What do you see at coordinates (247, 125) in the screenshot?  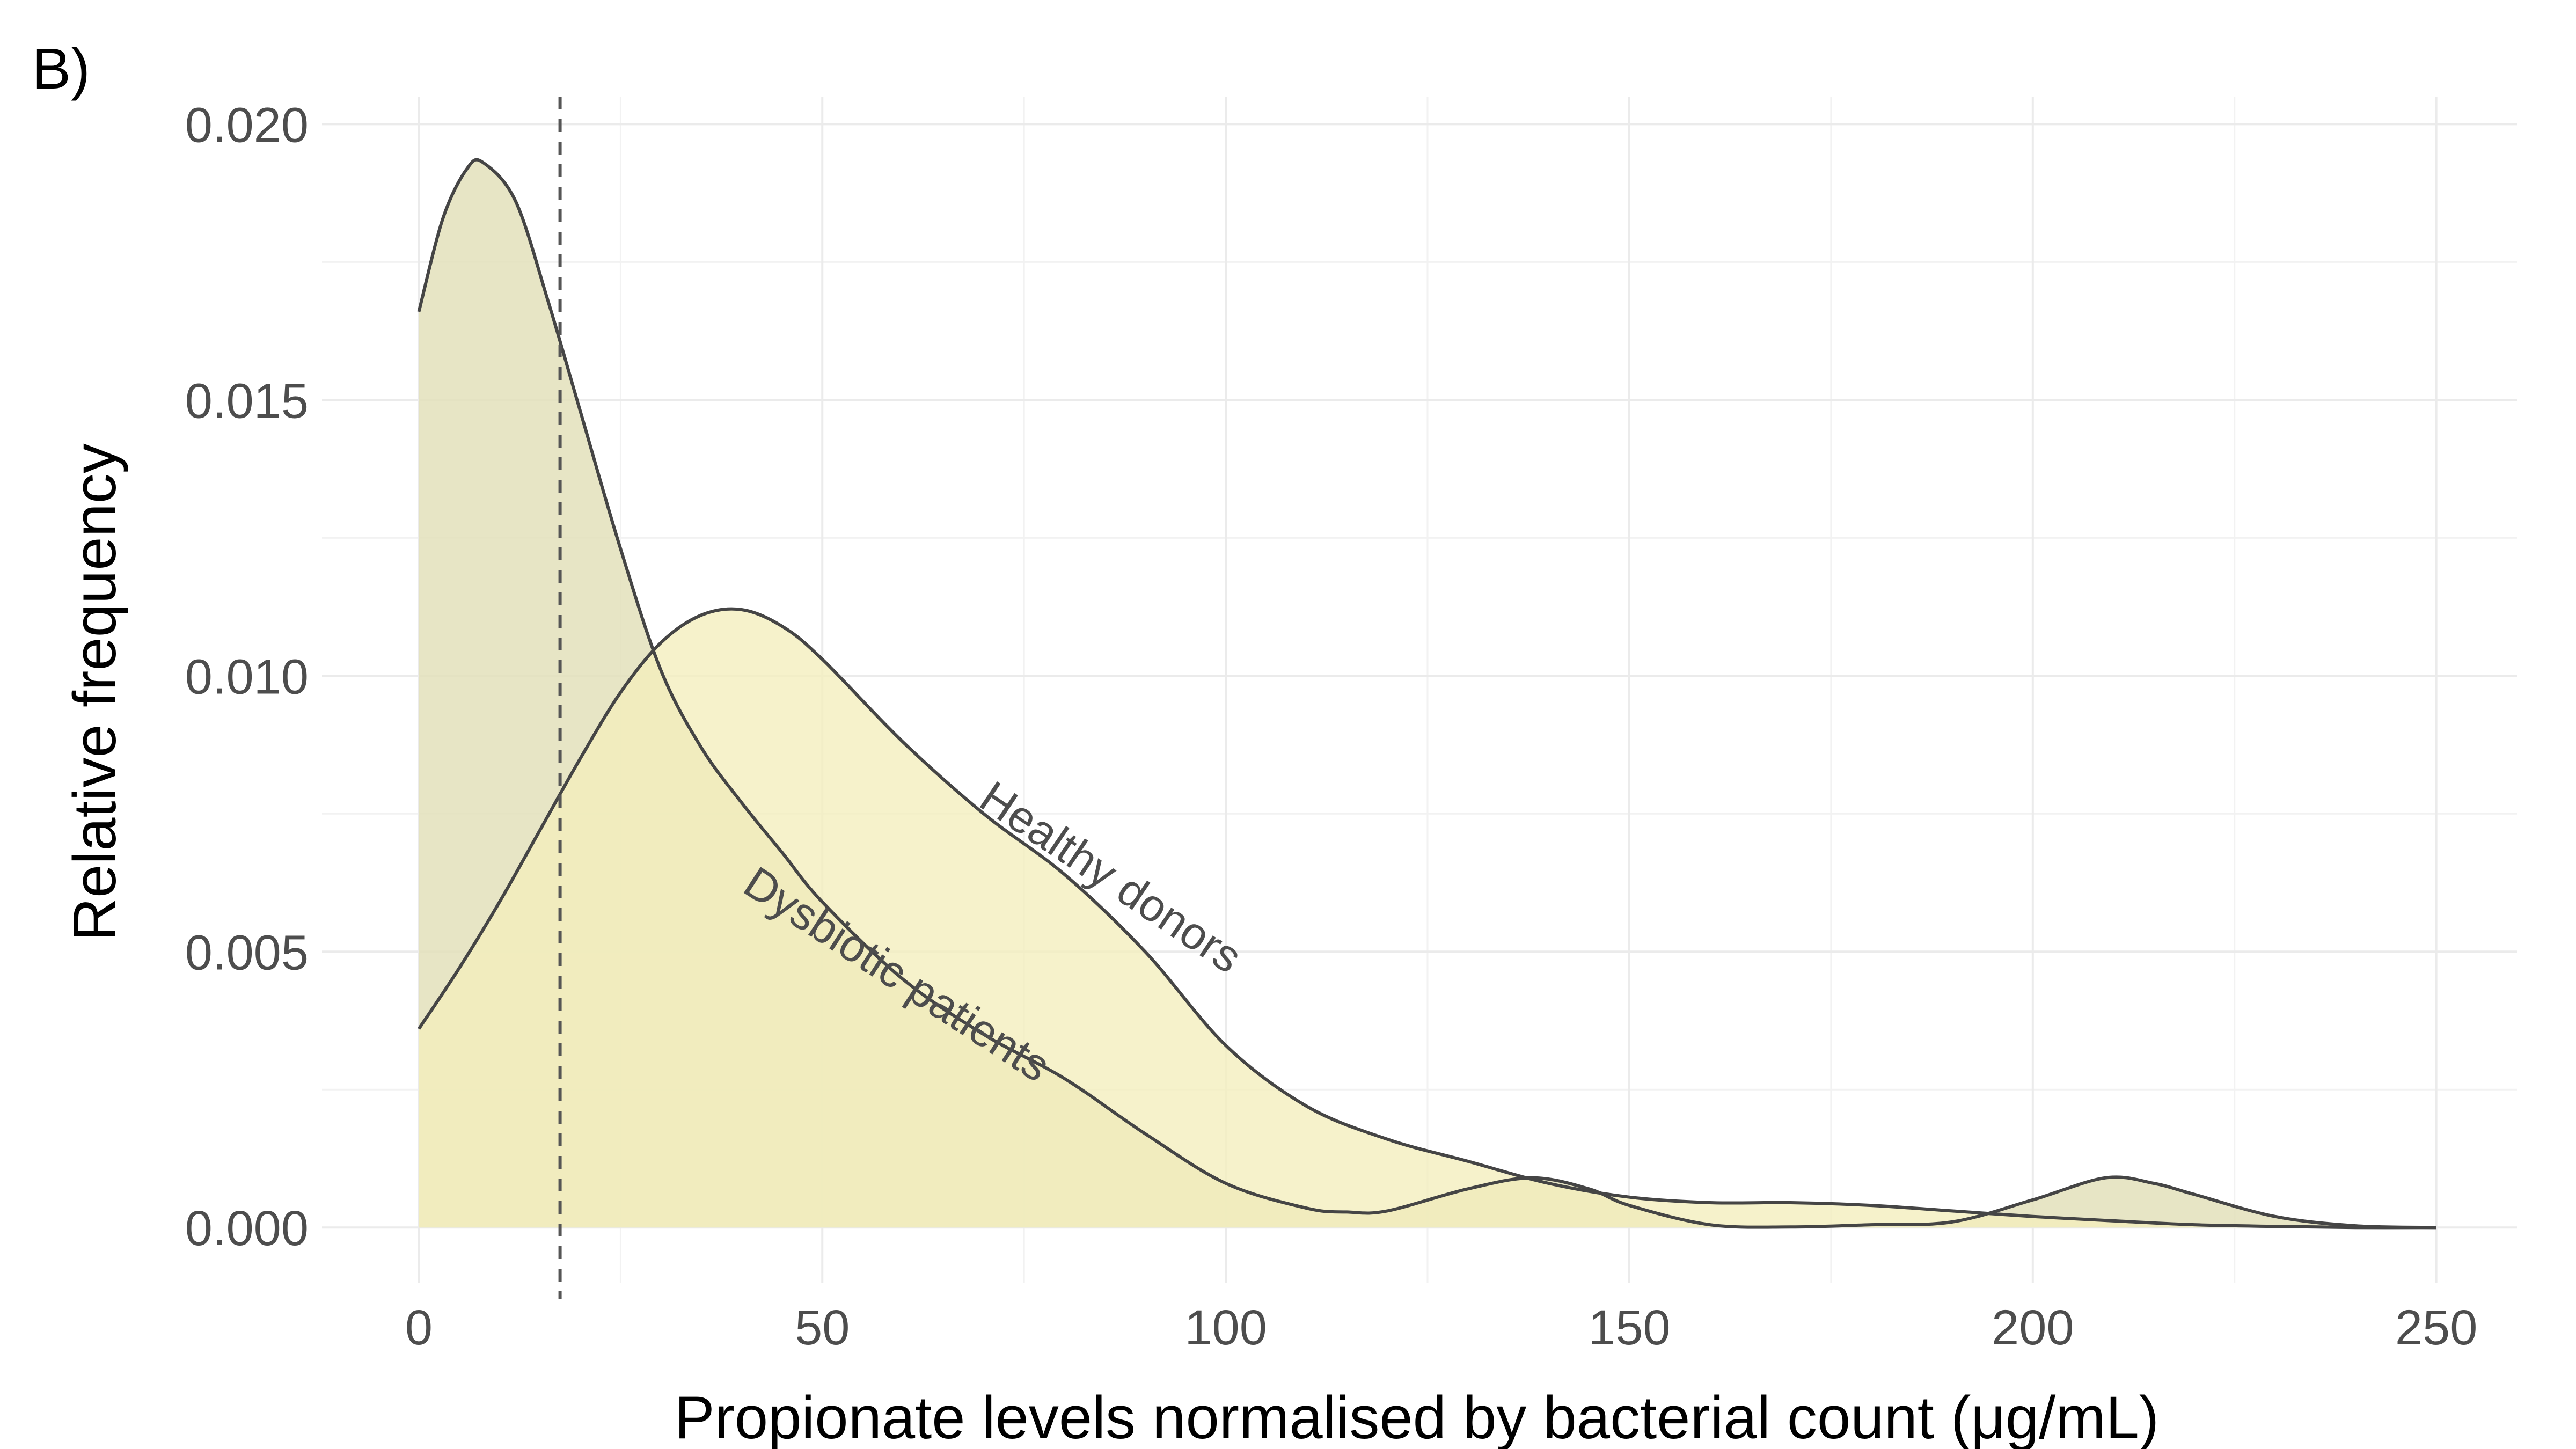 I see `y-tick-label: 0.020` at bounding box center [247, 125].